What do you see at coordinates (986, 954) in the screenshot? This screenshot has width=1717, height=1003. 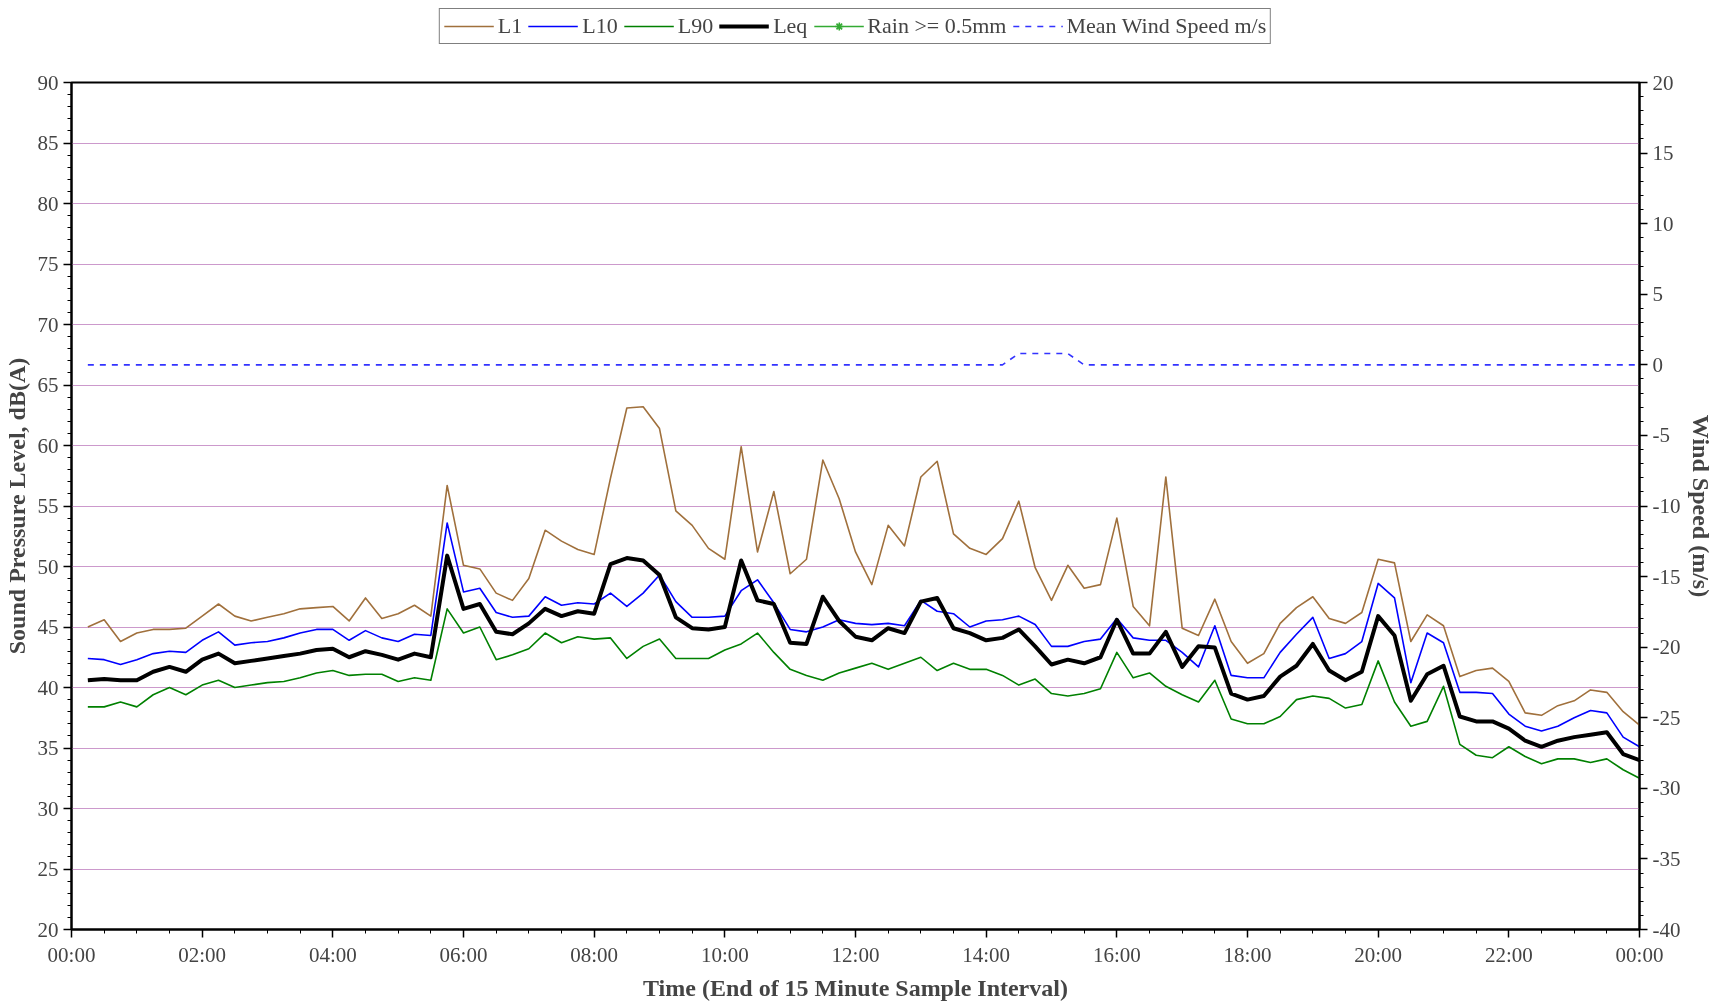 I see `x-tick-label: 14:00` at bounding box center [986, 954].